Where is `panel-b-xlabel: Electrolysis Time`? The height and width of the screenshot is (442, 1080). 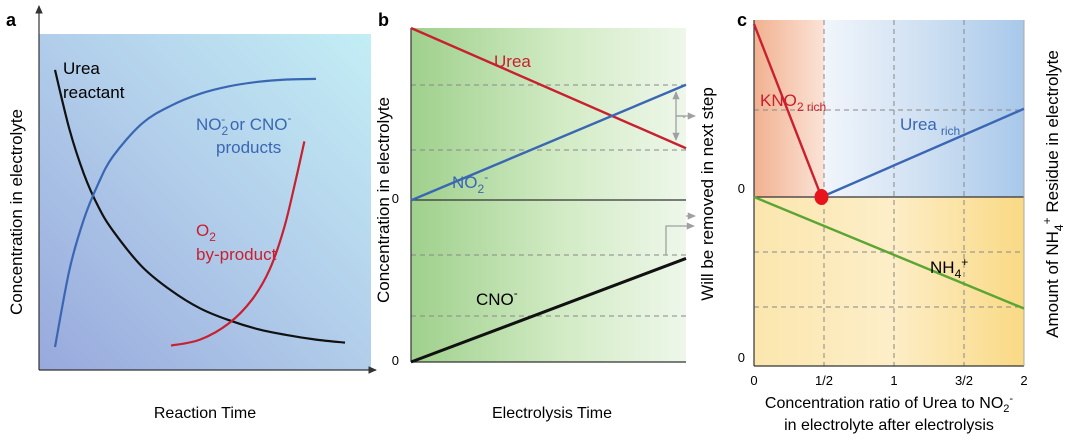
panel-b-xlabel: Electrolysis Time is located at coordinates (552, 413).